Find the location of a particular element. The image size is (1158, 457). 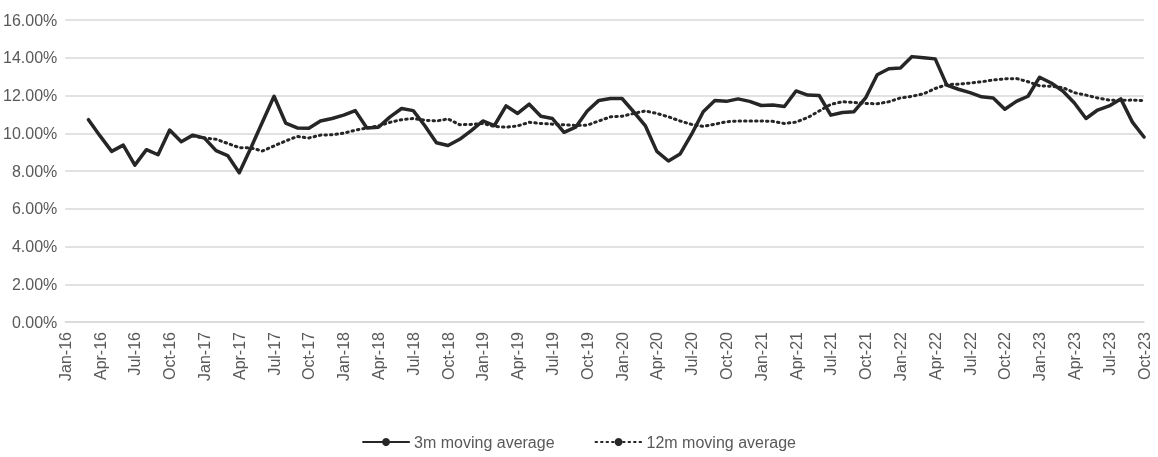

legend-label: 12m moving average is located at coordinates (721, 442).